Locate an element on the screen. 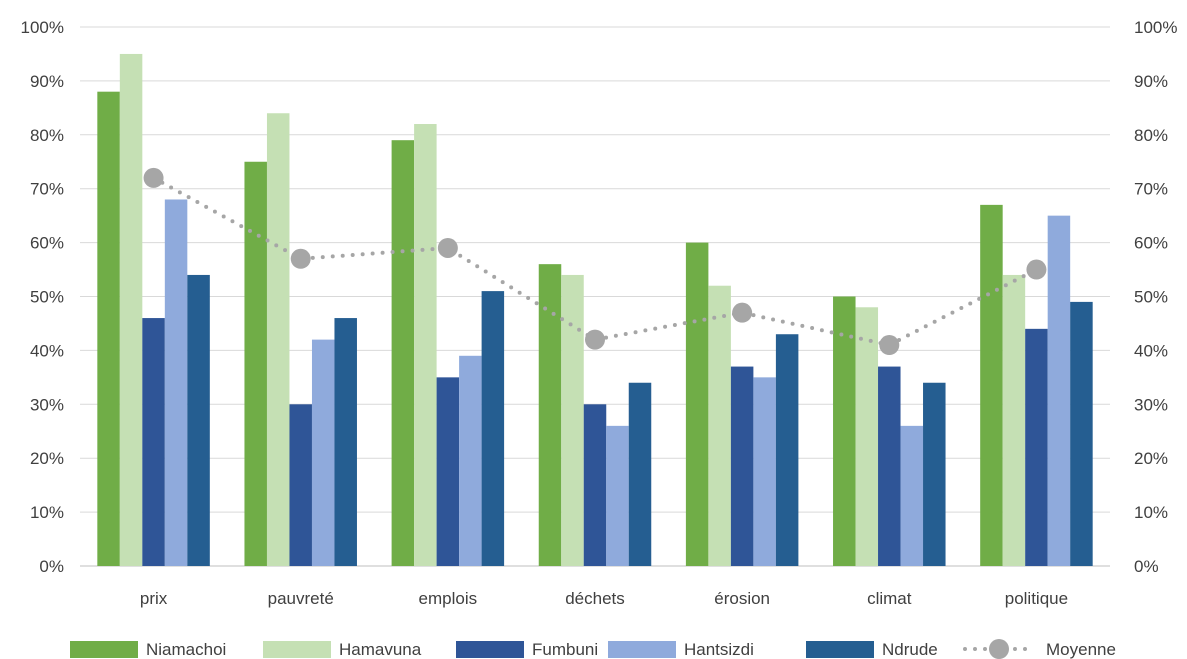  y-tick-label-right: 30% is located at coordinates (1151, 404).